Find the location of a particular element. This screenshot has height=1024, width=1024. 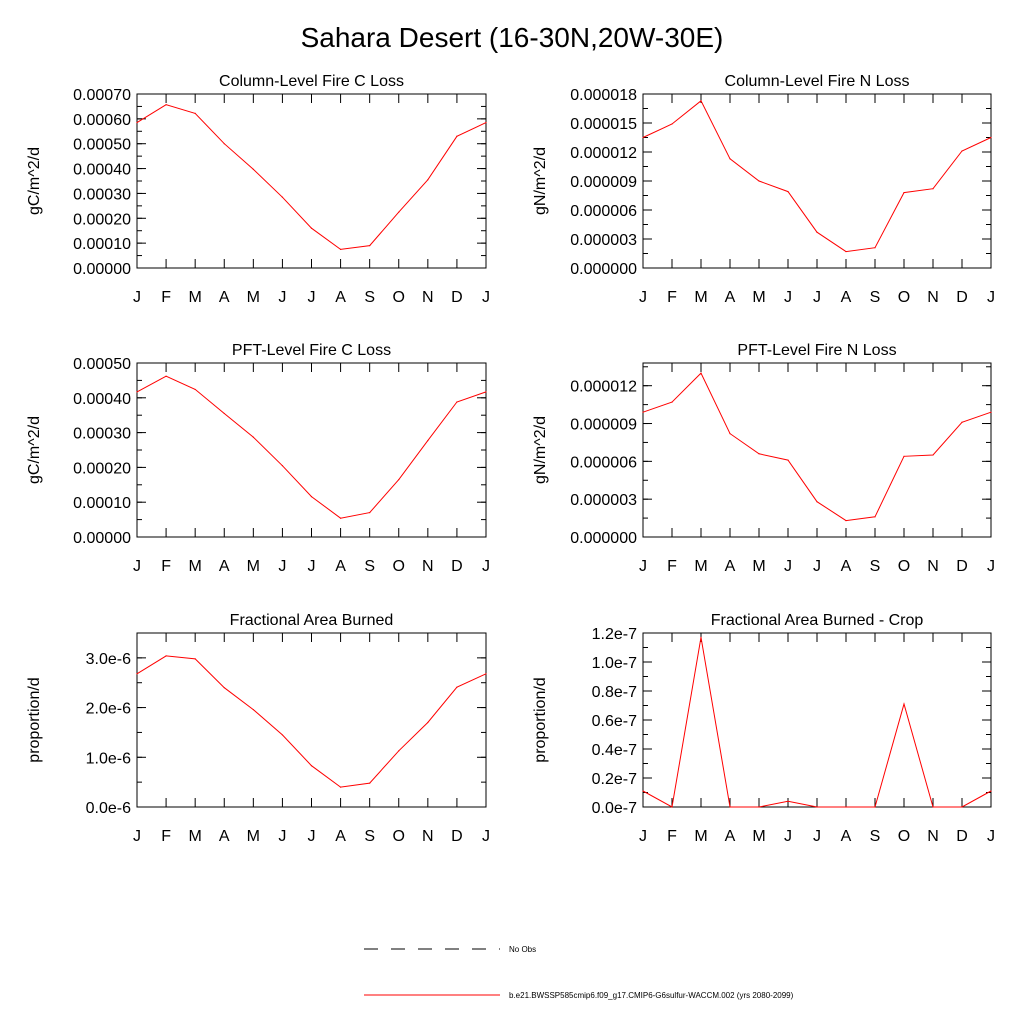

chart-2-ytick-label: 0.00050 is located at coordinates (102, 364).